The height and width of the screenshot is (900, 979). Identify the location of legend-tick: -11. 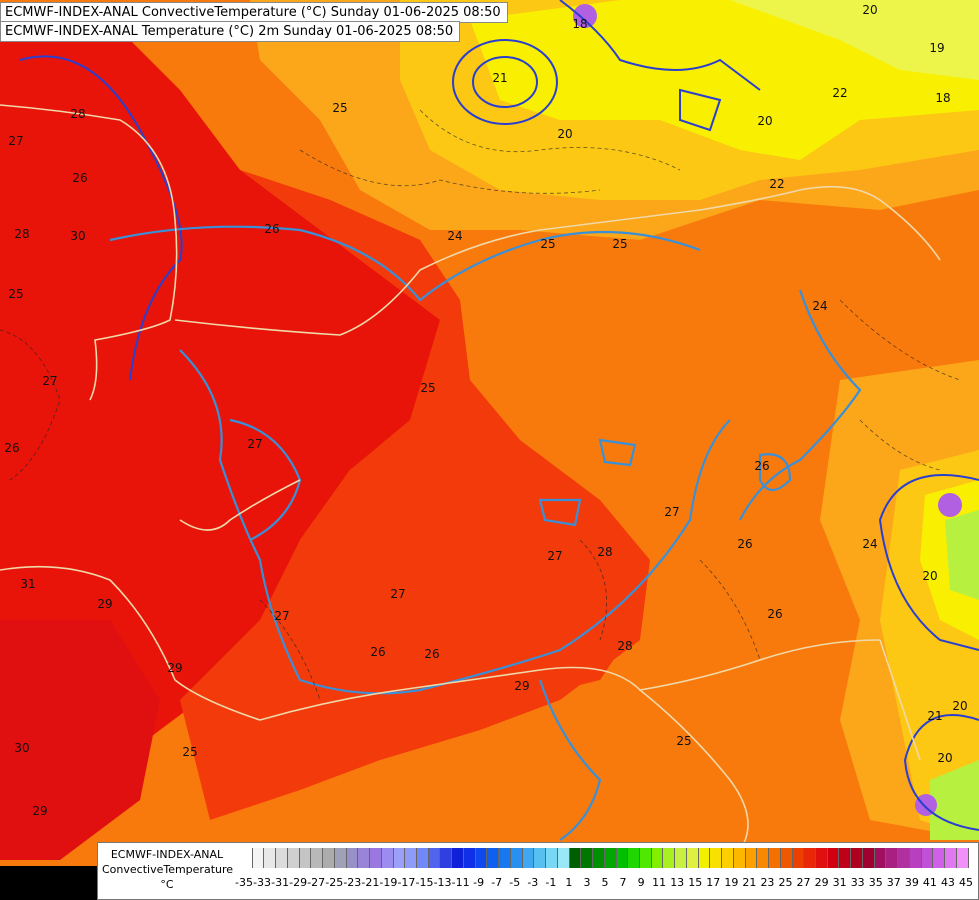
(460, 882).